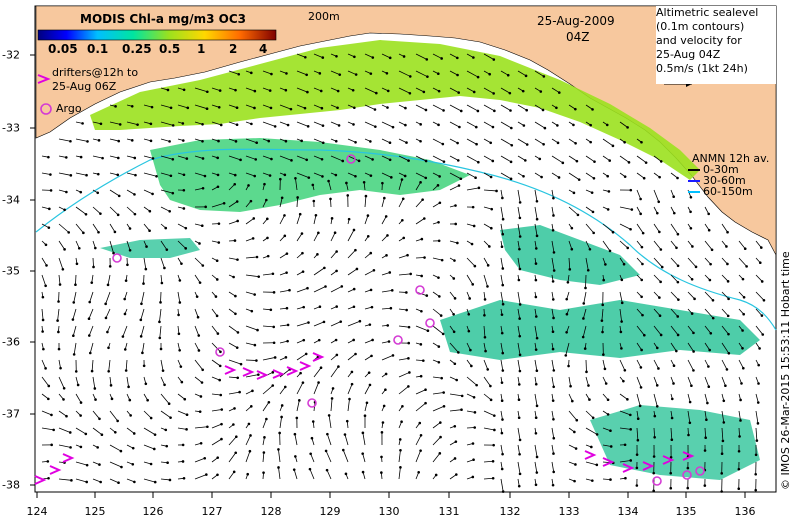 This screenshot has width=800, height=524. What do you see at coordinates (391, 495) in the screenshot?
I see `x-tick-marks` at bounding box center [391, 495].